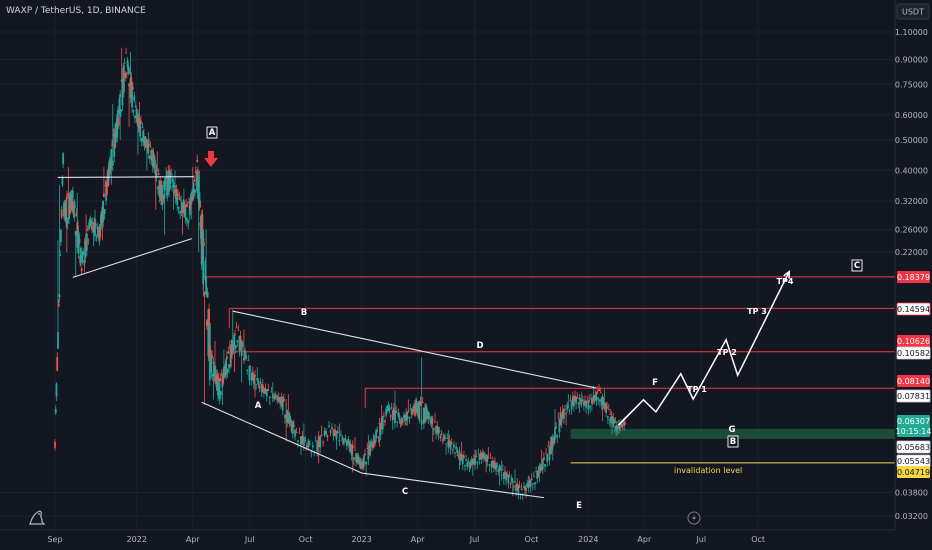  I want to click on price-tag-label: 0.07831, so click(913, 396).